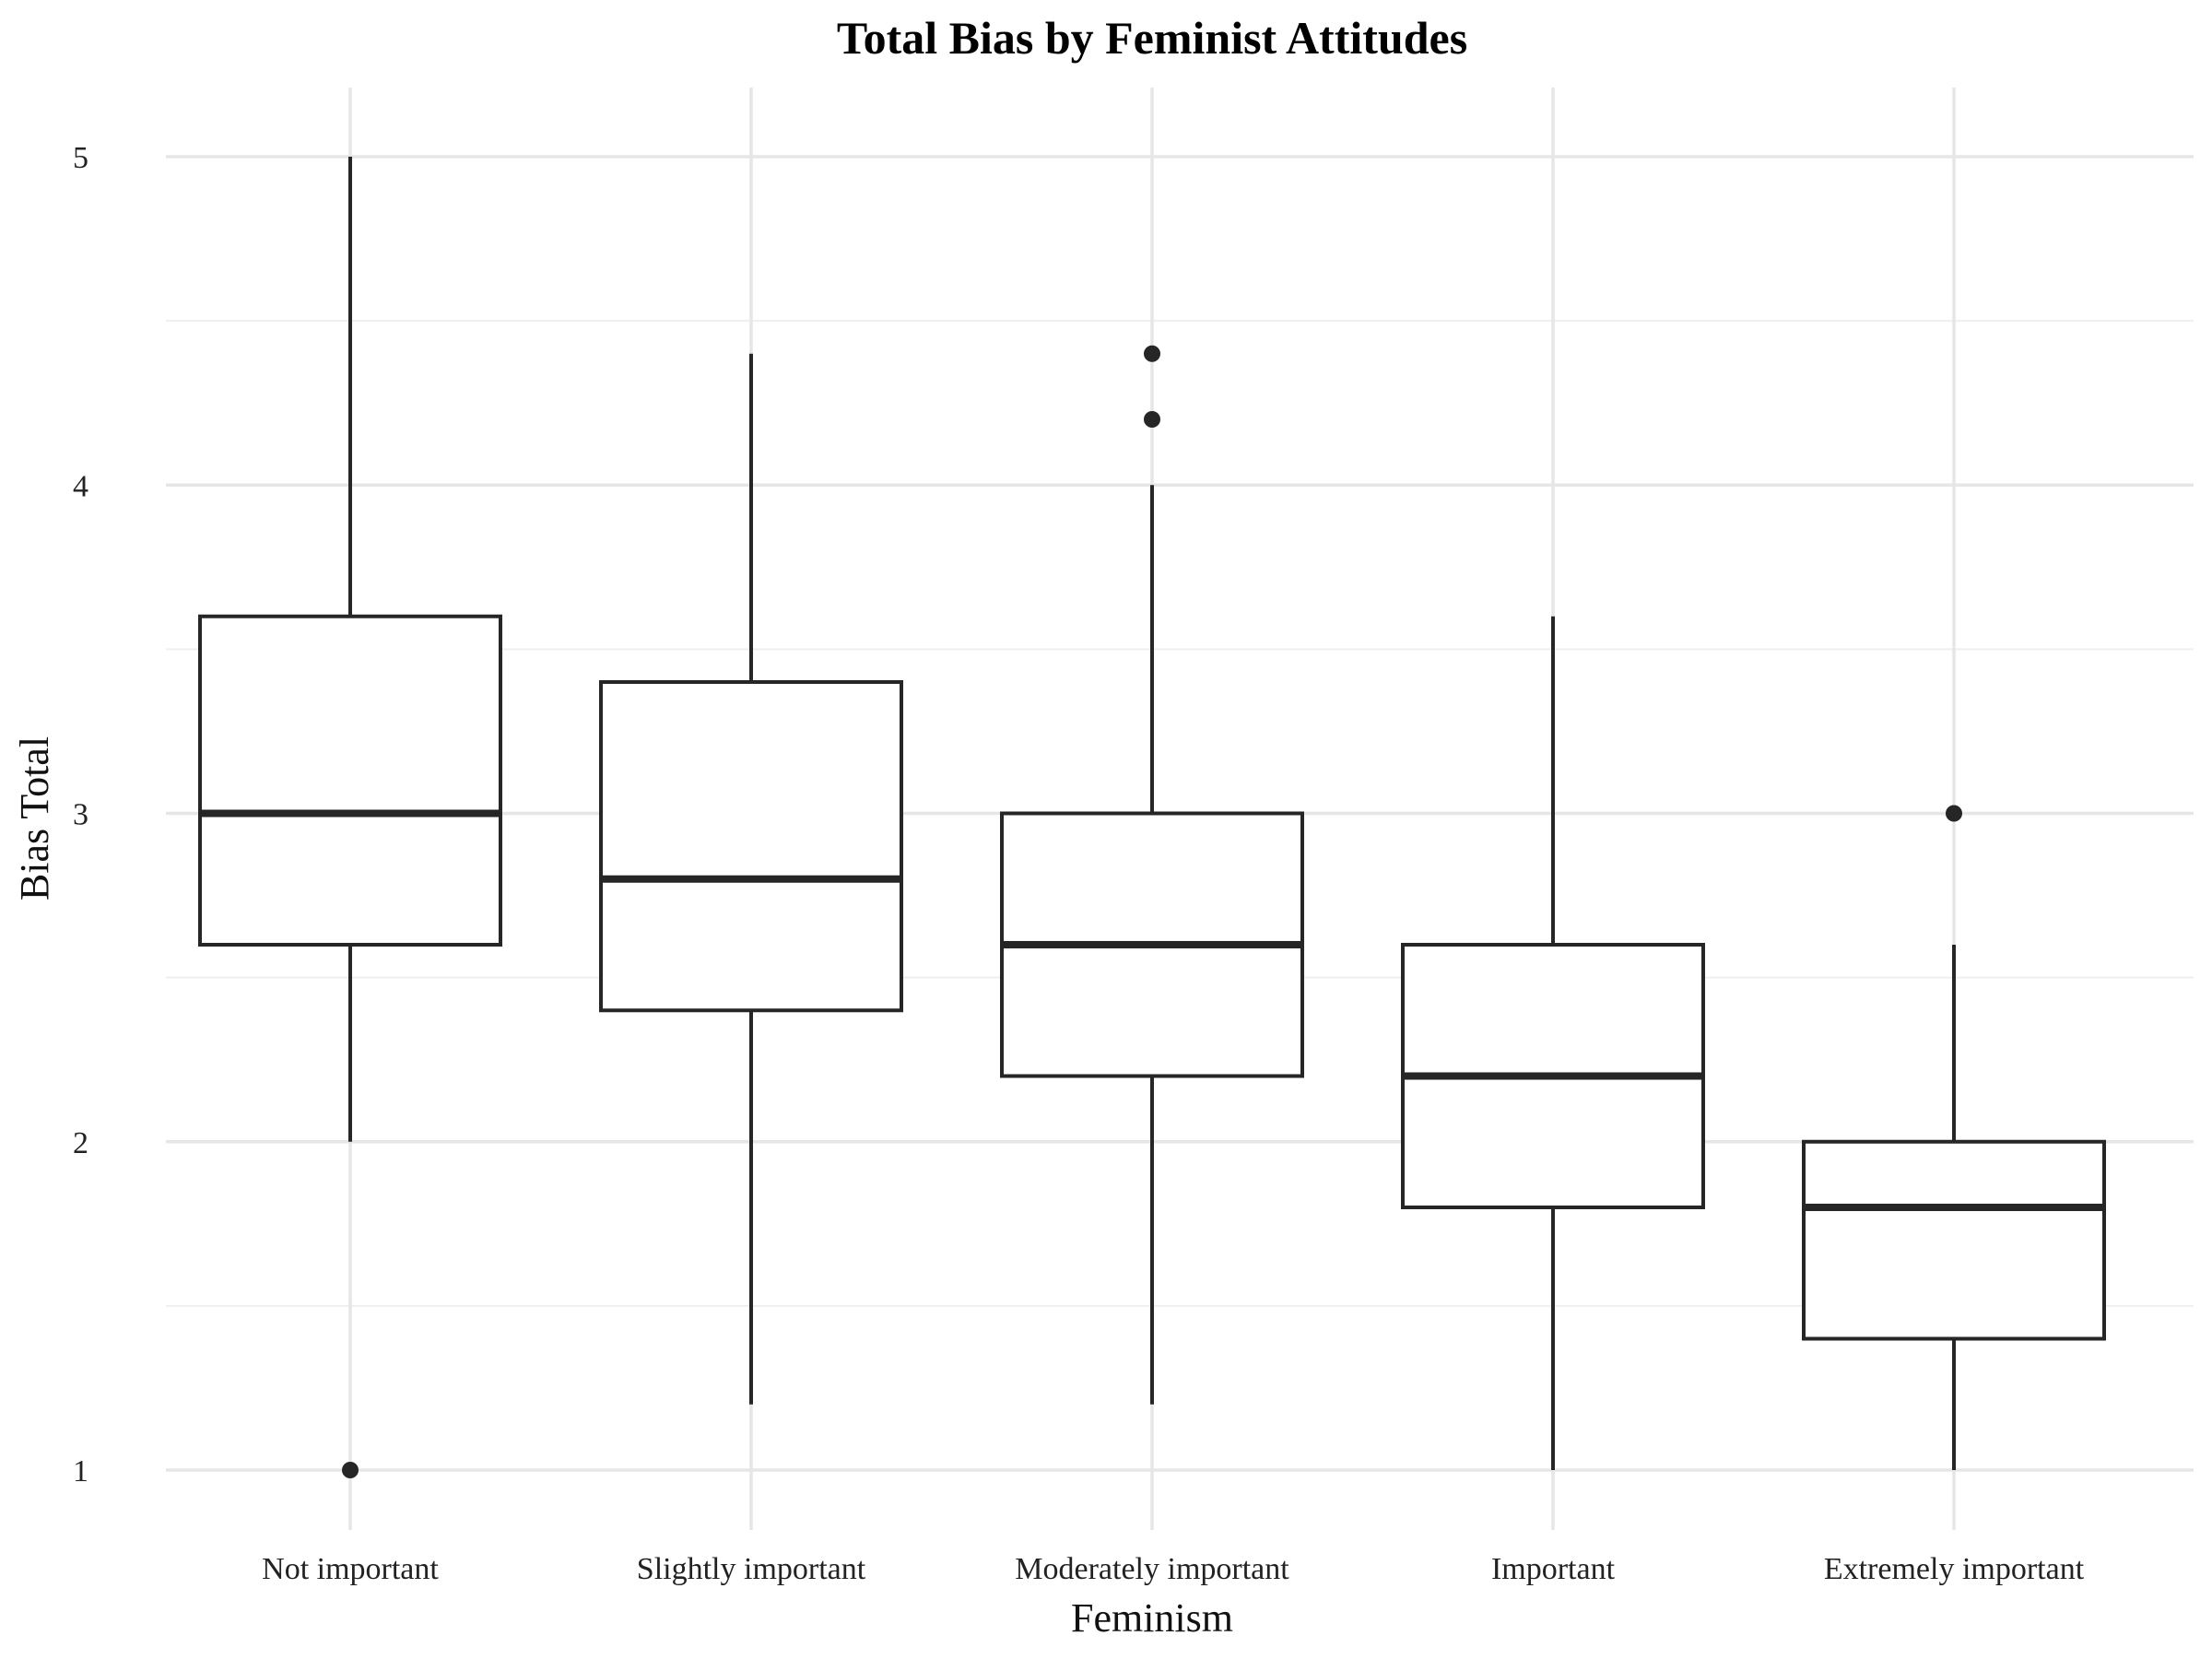 This screenshot has width=2212, height=1659. I want to click on x-tick-label: Not important, so click(350, 1569).